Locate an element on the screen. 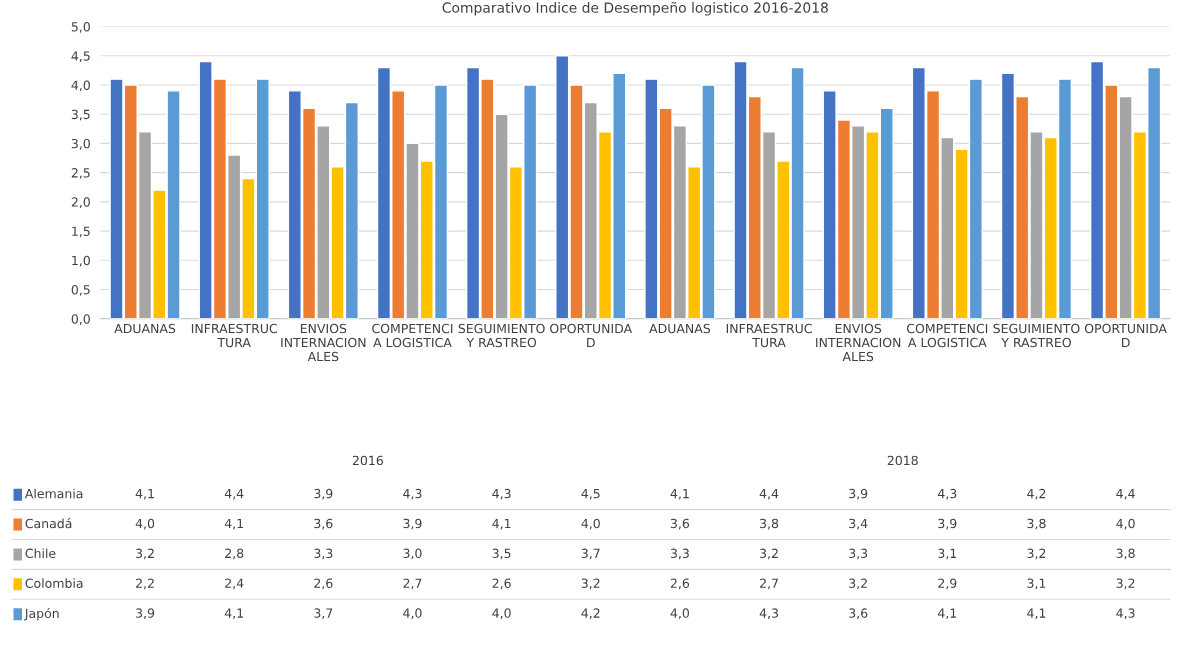 The image size is (1182, 664). legend-label: Alemania is located at coordinates (53, 493).